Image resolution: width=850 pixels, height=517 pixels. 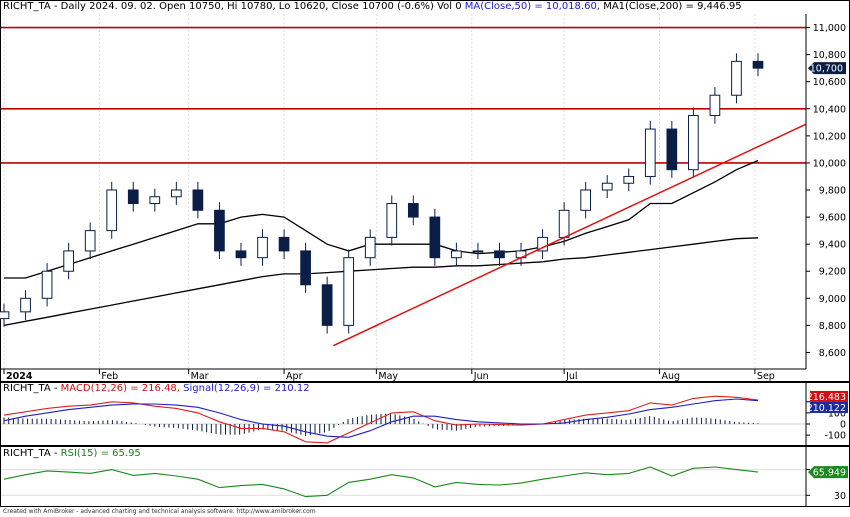 What do you see at coordinates (832, 272) in the screenshot?
I see `price-tick-label: 9,200` at bounding box center [832, 272].